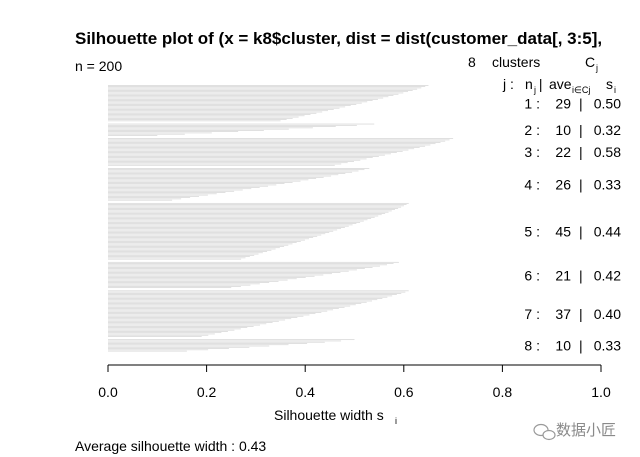  I want to click on col-ave: ave, so click(560, 84).